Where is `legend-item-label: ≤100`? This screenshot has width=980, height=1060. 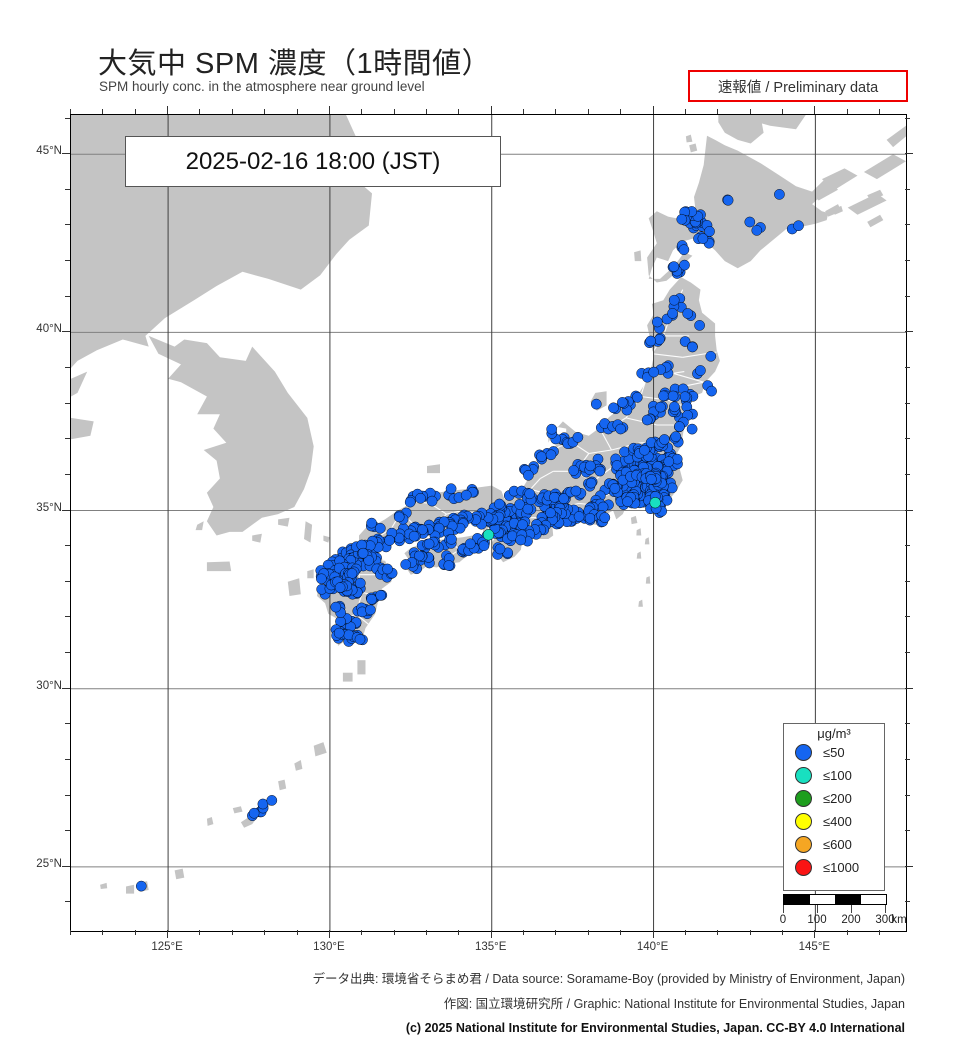
legend-item-label: ≤100 is located at coordinates (837, 776).